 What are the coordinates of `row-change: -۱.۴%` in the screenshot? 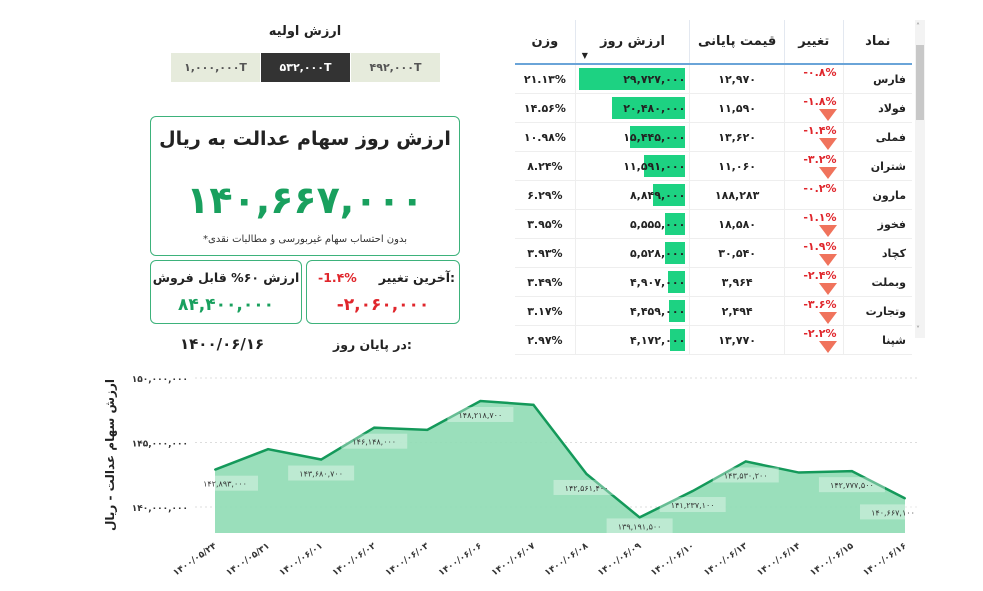 It's located at (814, 137).